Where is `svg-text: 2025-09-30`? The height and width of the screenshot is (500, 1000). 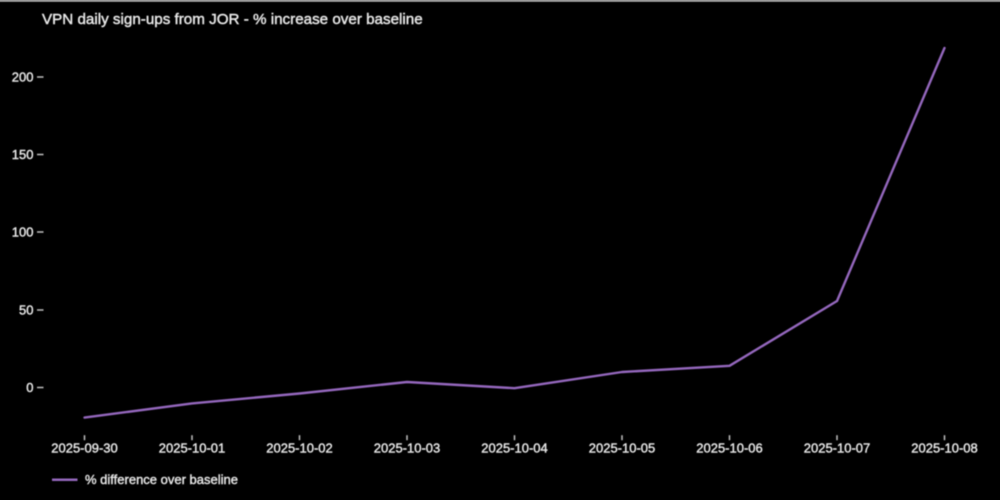
svg-text: 2025-09-30 is located at coordinates (84, 448).